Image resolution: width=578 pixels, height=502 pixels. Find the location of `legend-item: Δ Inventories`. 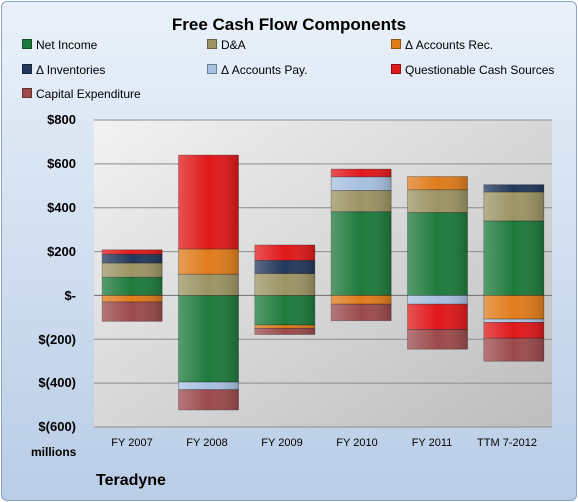

legend-item: Δ Inventories is located at coordinates (63, 70).